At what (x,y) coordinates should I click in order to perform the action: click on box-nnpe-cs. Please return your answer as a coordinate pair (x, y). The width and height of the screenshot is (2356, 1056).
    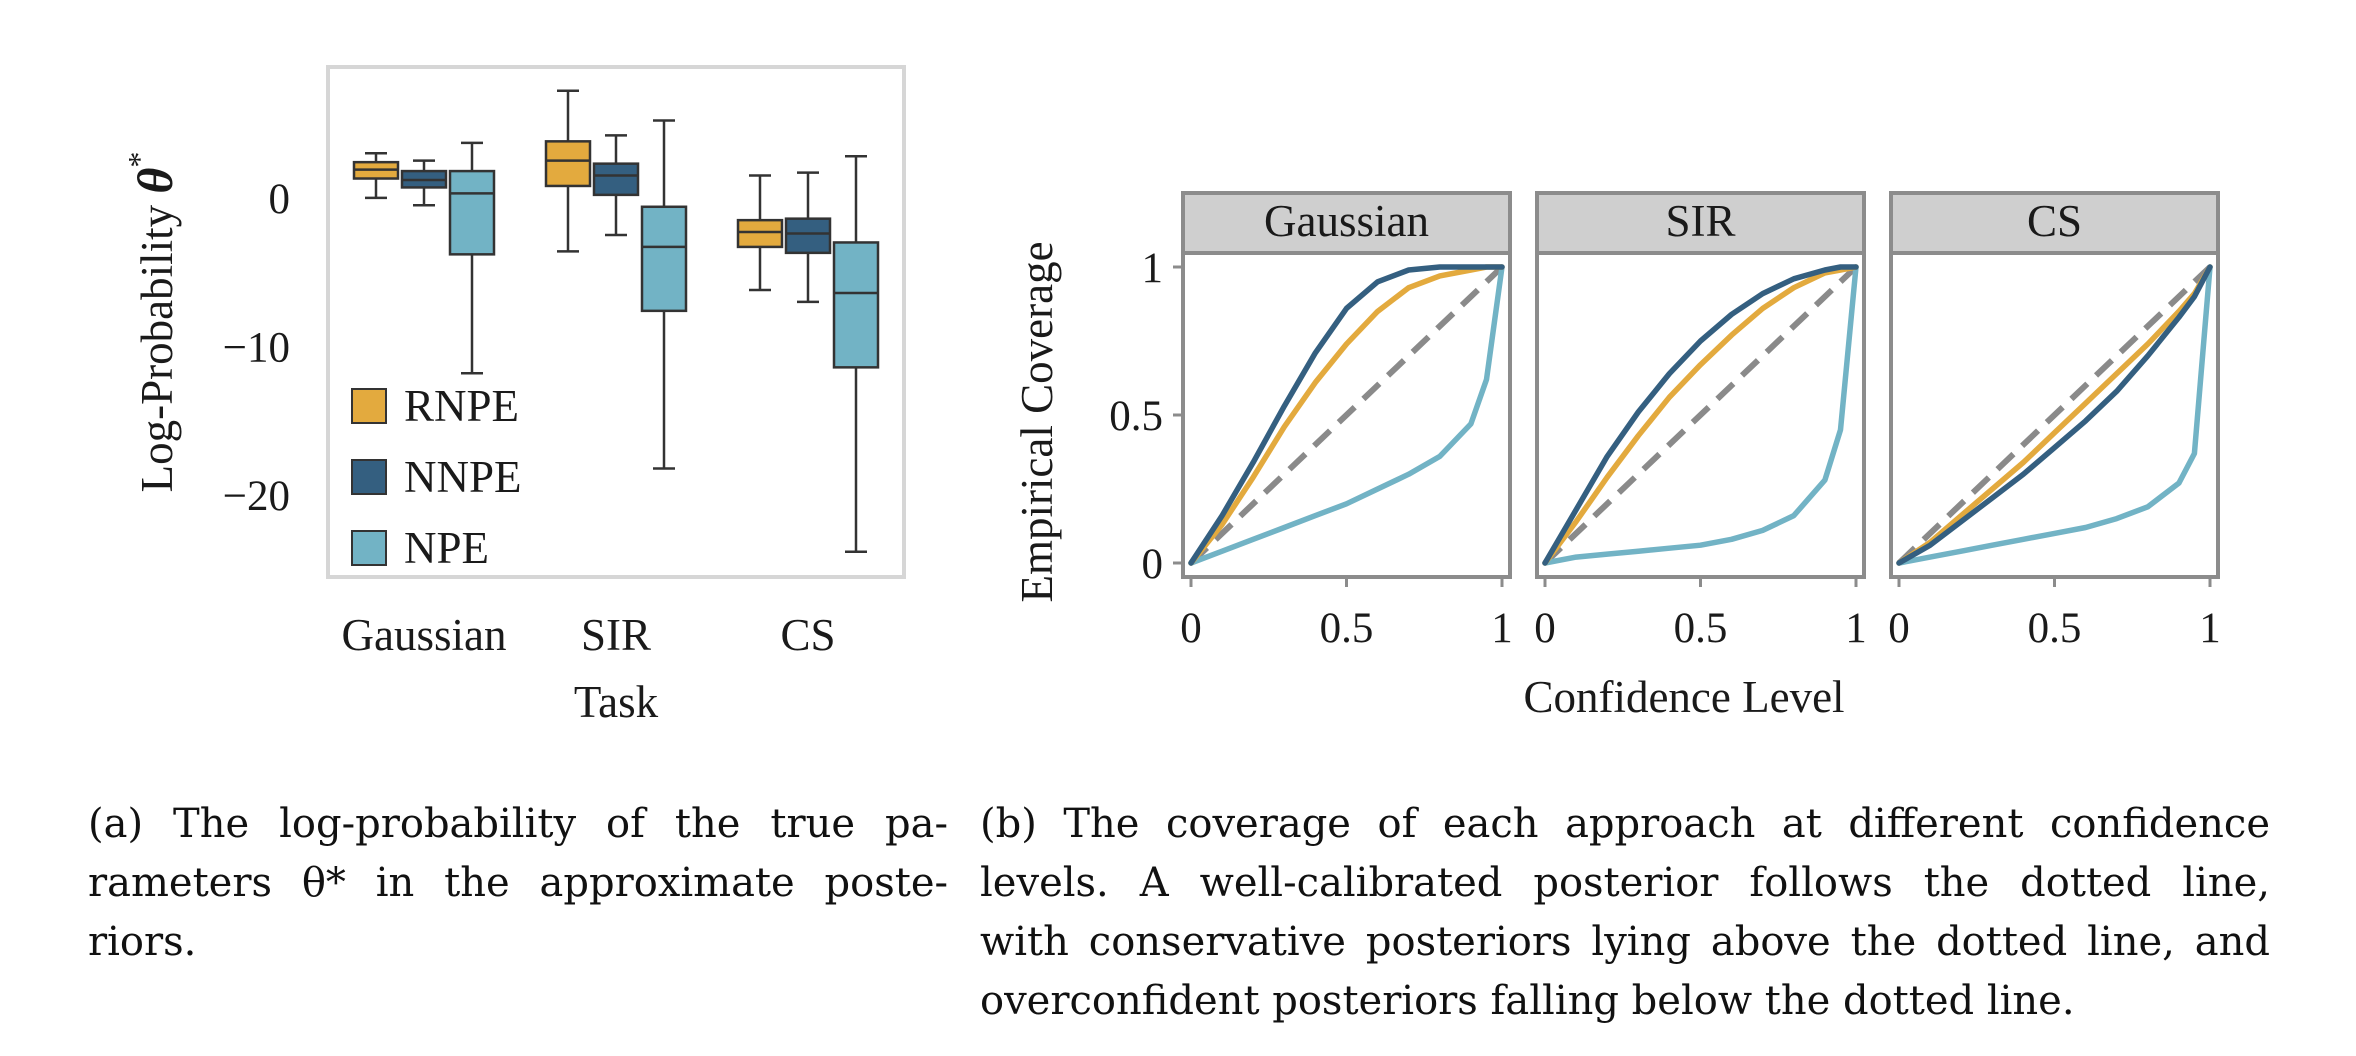
    Looking at the image, I should click on (808, 237).